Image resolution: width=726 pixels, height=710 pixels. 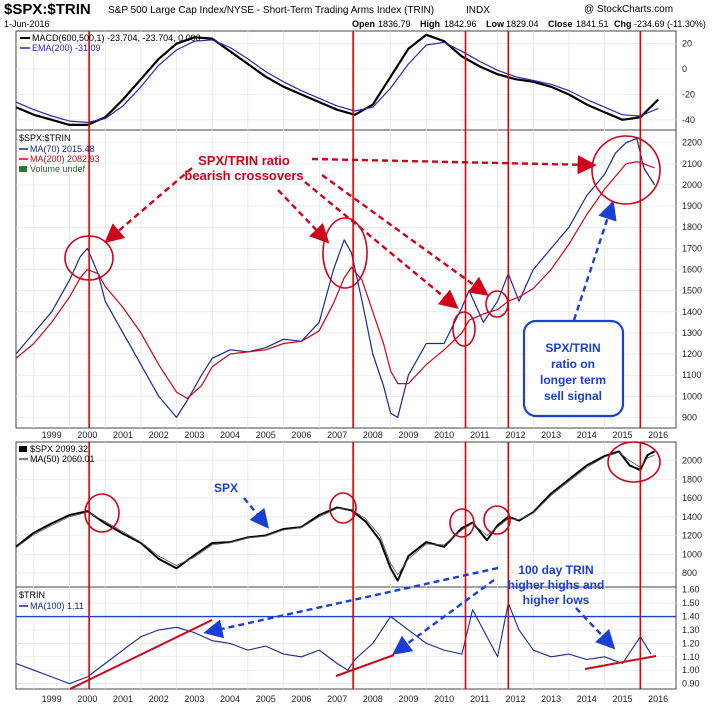 I want to click on ma70-legend-text: MA(70) 2015.48, so click(x=62, y=149).